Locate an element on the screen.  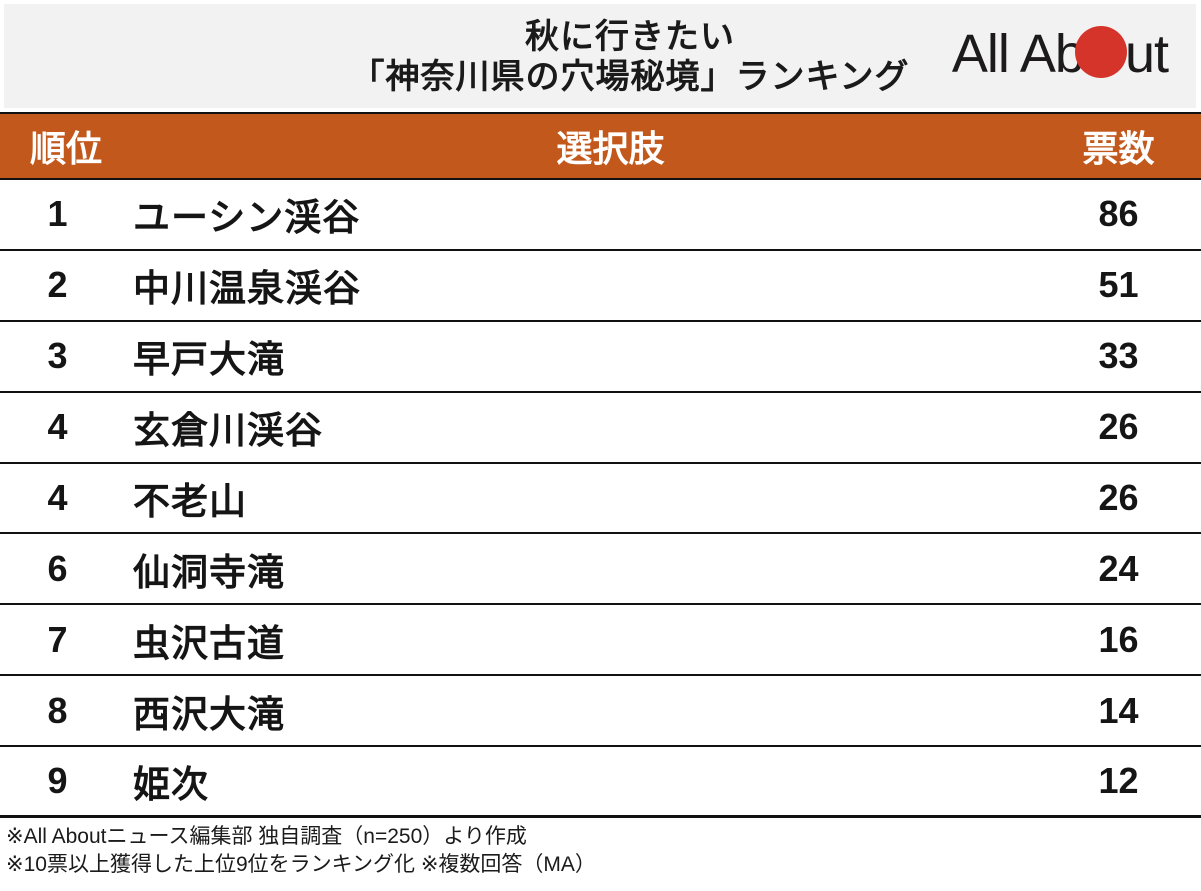
column-header-rank: 順位 is located at coordinates (66, 148).